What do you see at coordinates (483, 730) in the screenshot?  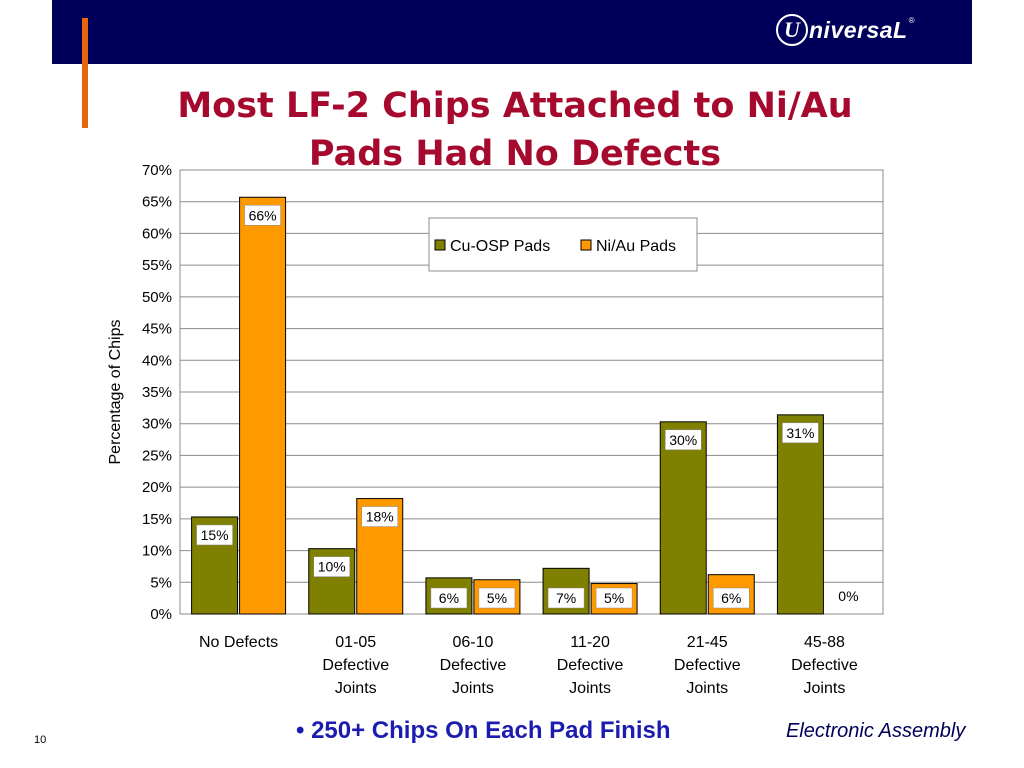 I see `footer-bullet: • 250+ Chips On Each Pad Finish` at bounding box center [483, 730].